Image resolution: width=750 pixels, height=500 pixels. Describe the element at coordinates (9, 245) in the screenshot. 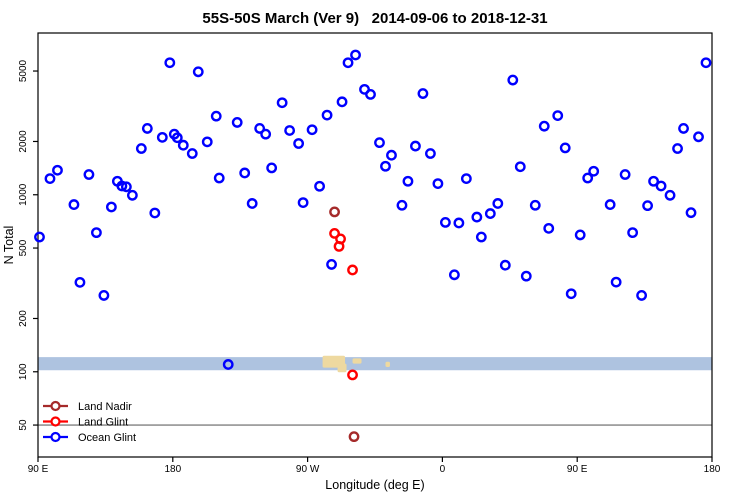

I see `y-axis-title: N Total` at that location.